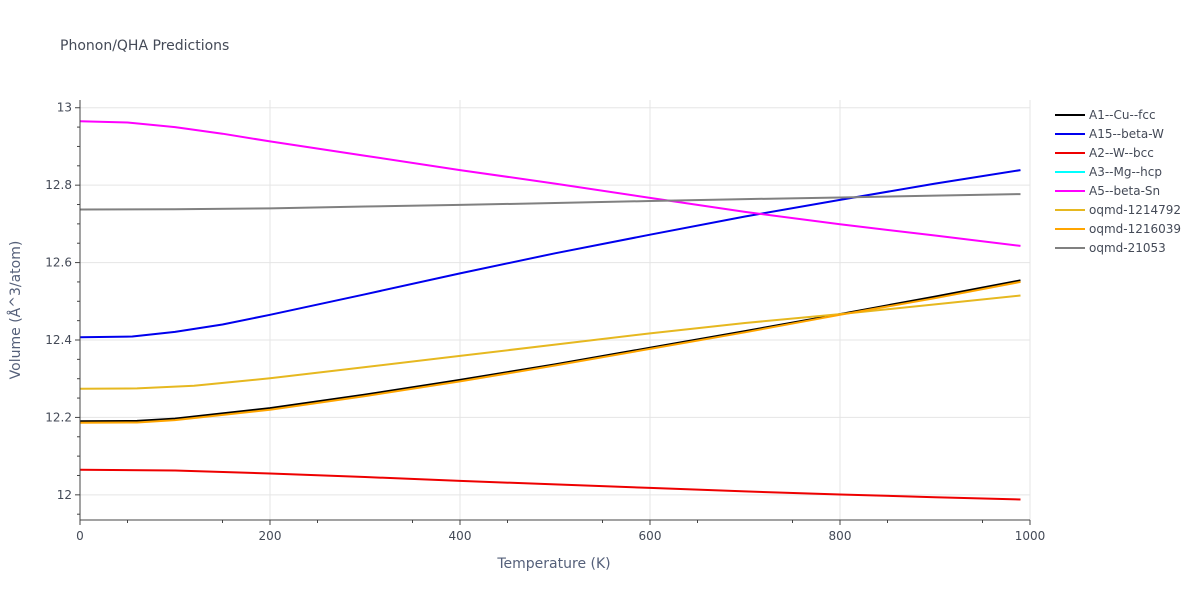 This screenshot has height=600, width=1200. I want to click on legend-item: oqmd-21053, so click(1110, 248).